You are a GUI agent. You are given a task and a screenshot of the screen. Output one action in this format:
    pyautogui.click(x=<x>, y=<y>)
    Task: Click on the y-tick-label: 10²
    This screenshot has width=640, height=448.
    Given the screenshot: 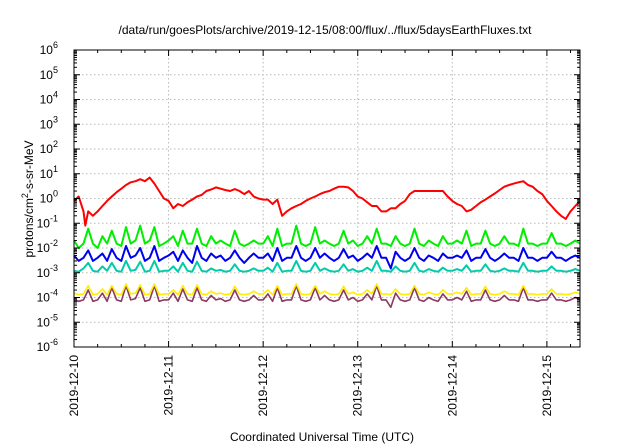 What is the action you would take?
    pyautogui.click(x=49, y=147)
    